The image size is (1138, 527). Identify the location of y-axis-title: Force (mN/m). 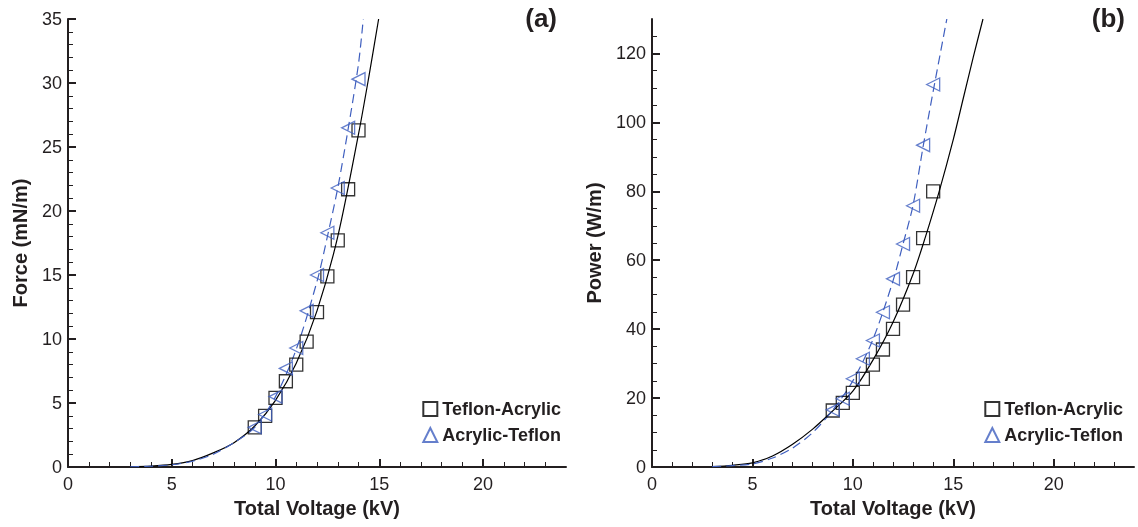
(20, 243).